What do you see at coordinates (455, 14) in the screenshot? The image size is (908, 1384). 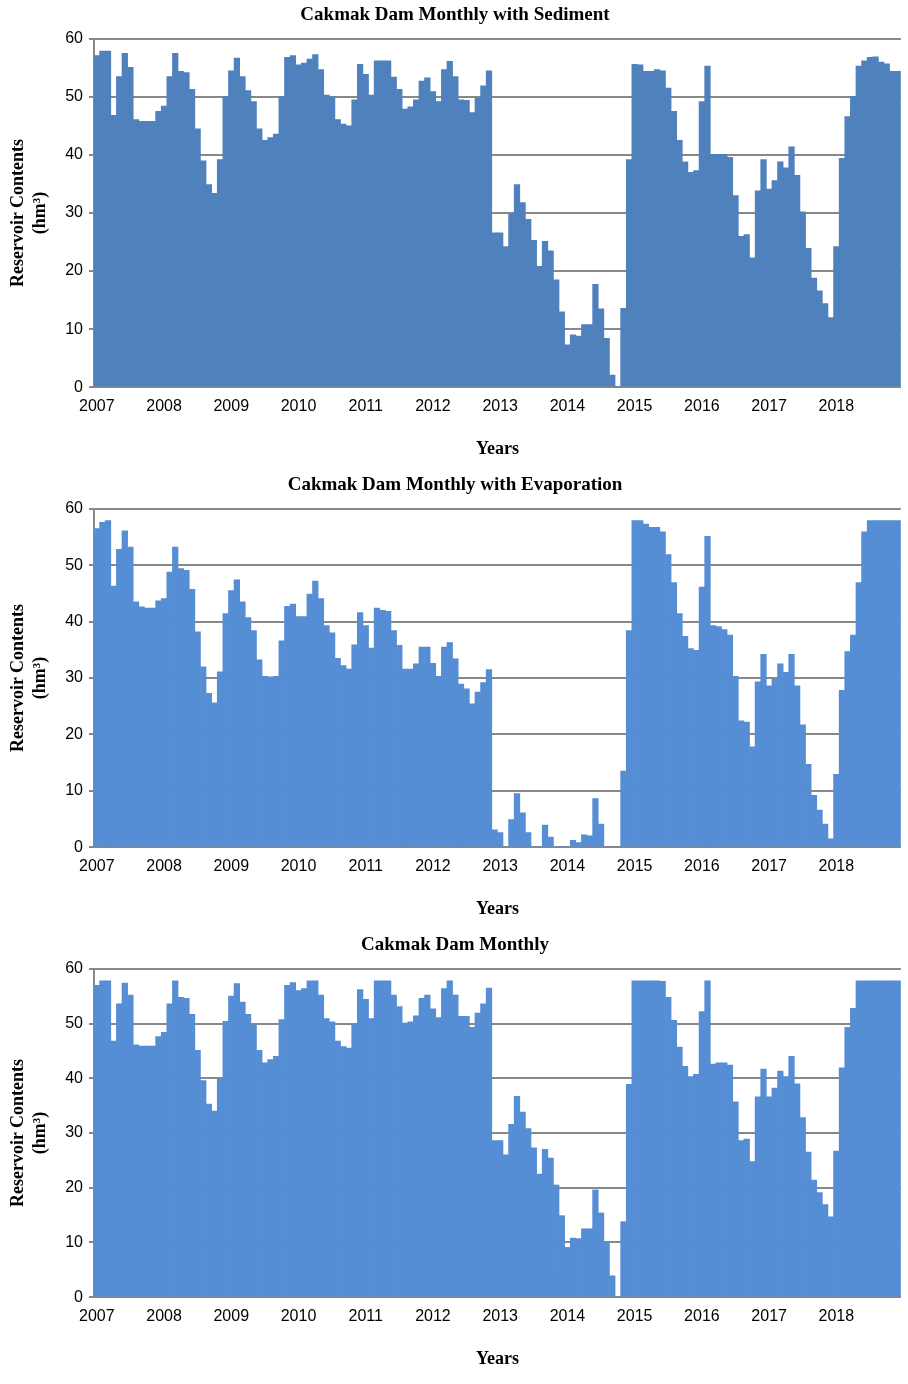 I see `chart-title: Cakmak Dam Monthly with Sediment` at bounding box center [455, 14].